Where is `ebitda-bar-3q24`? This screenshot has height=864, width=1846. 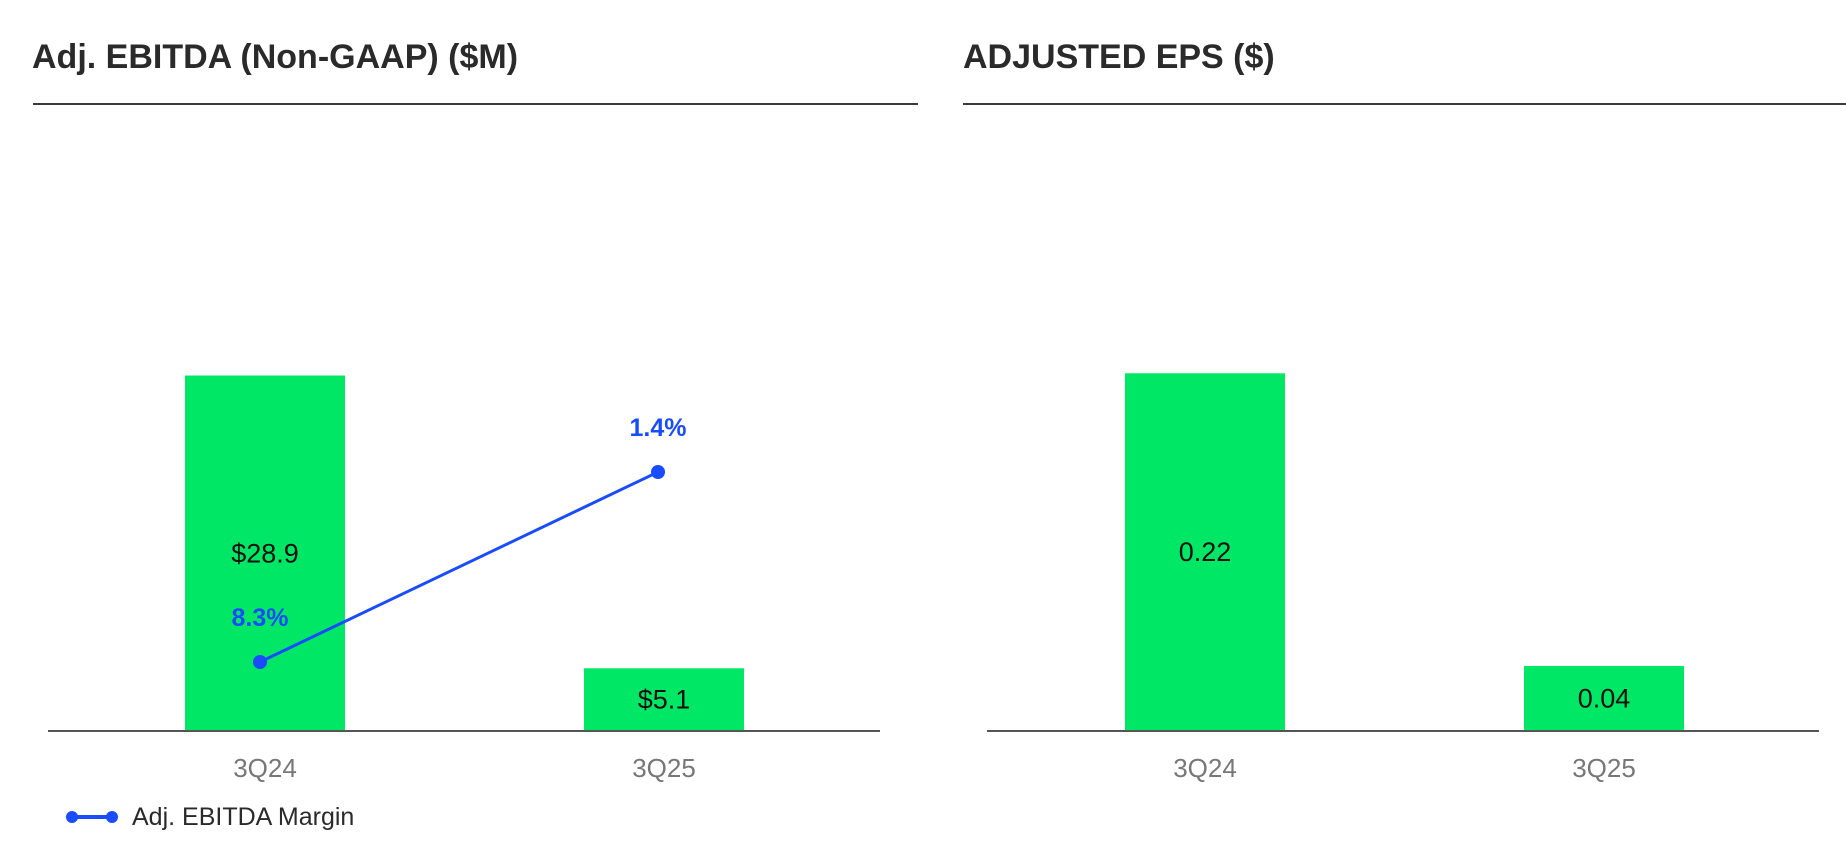
ebitda-bar-3q24 is located at coordinates (265, 553).